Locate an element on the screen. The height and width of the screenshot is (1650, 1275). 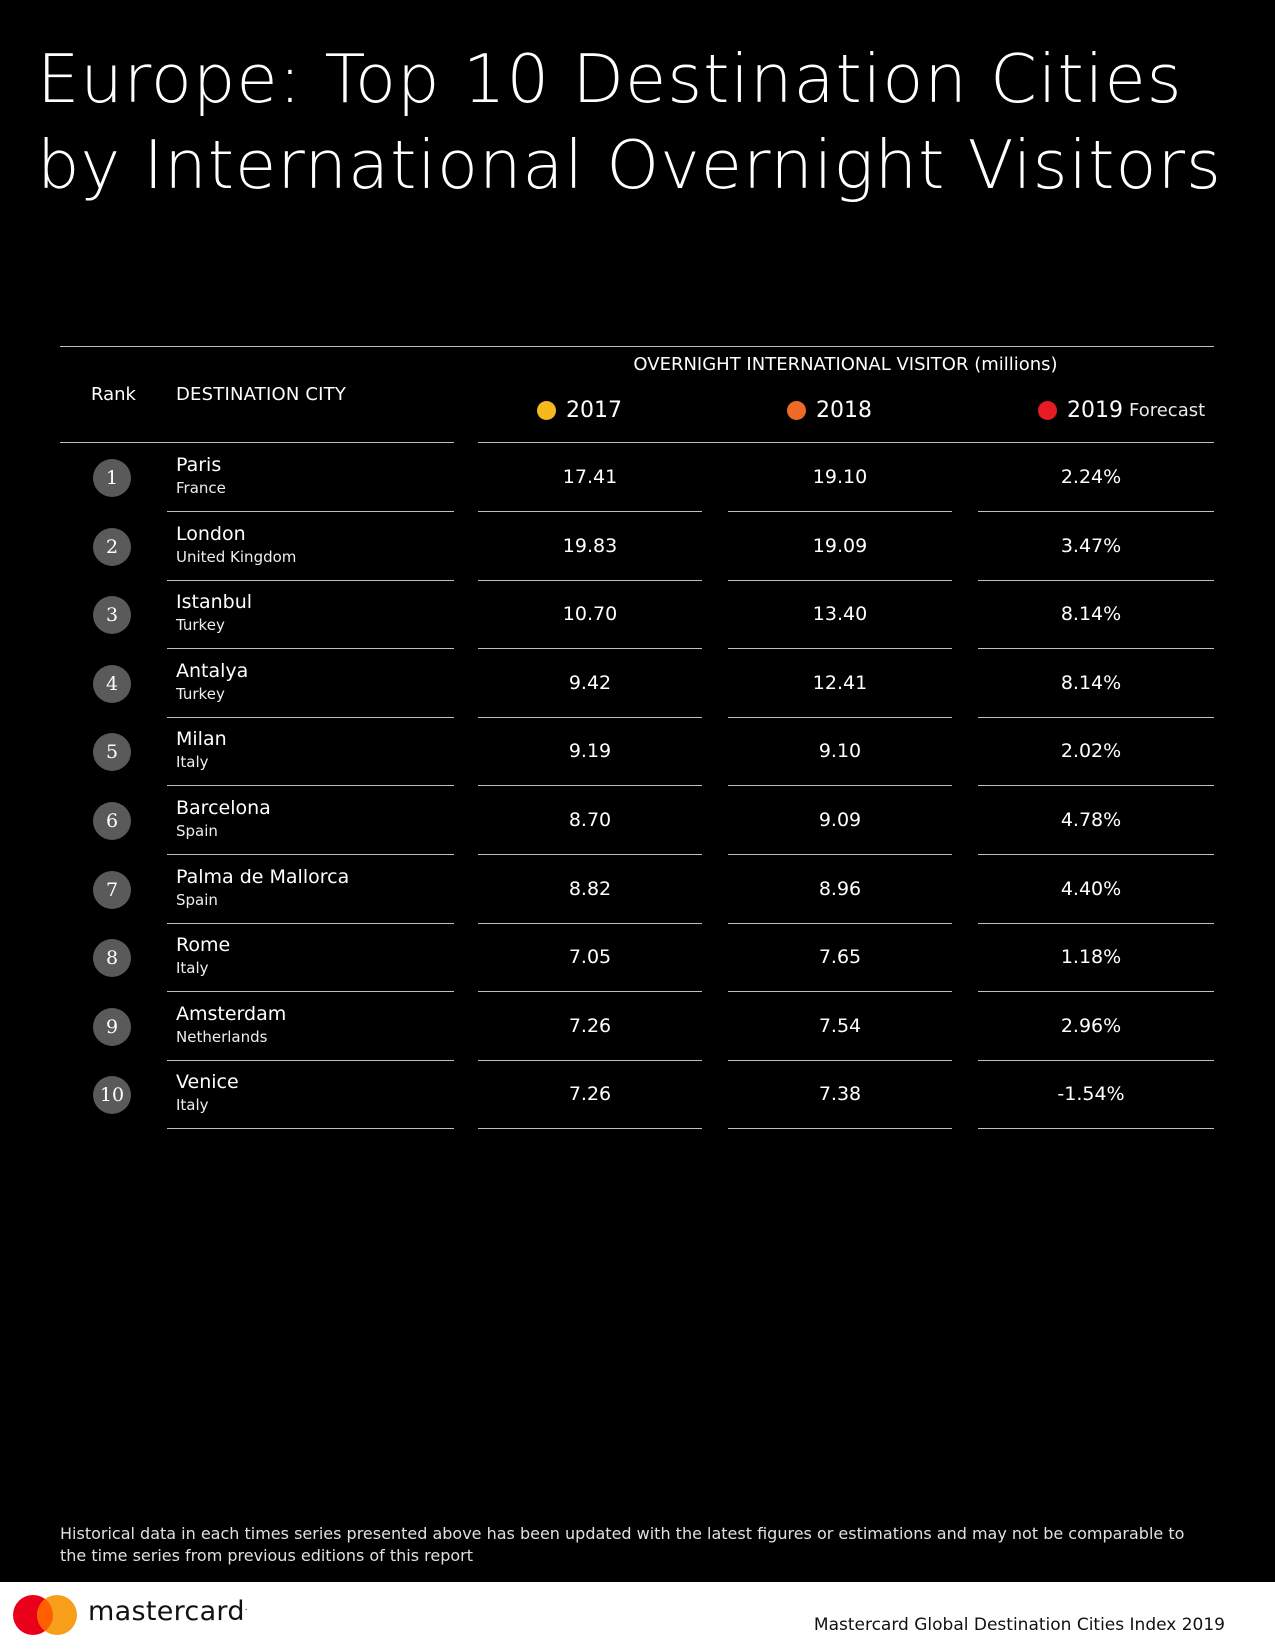
table-row: 3 Istanbul Turkey 10.70 13.40 8.14% is located at coordinates (637, 615).